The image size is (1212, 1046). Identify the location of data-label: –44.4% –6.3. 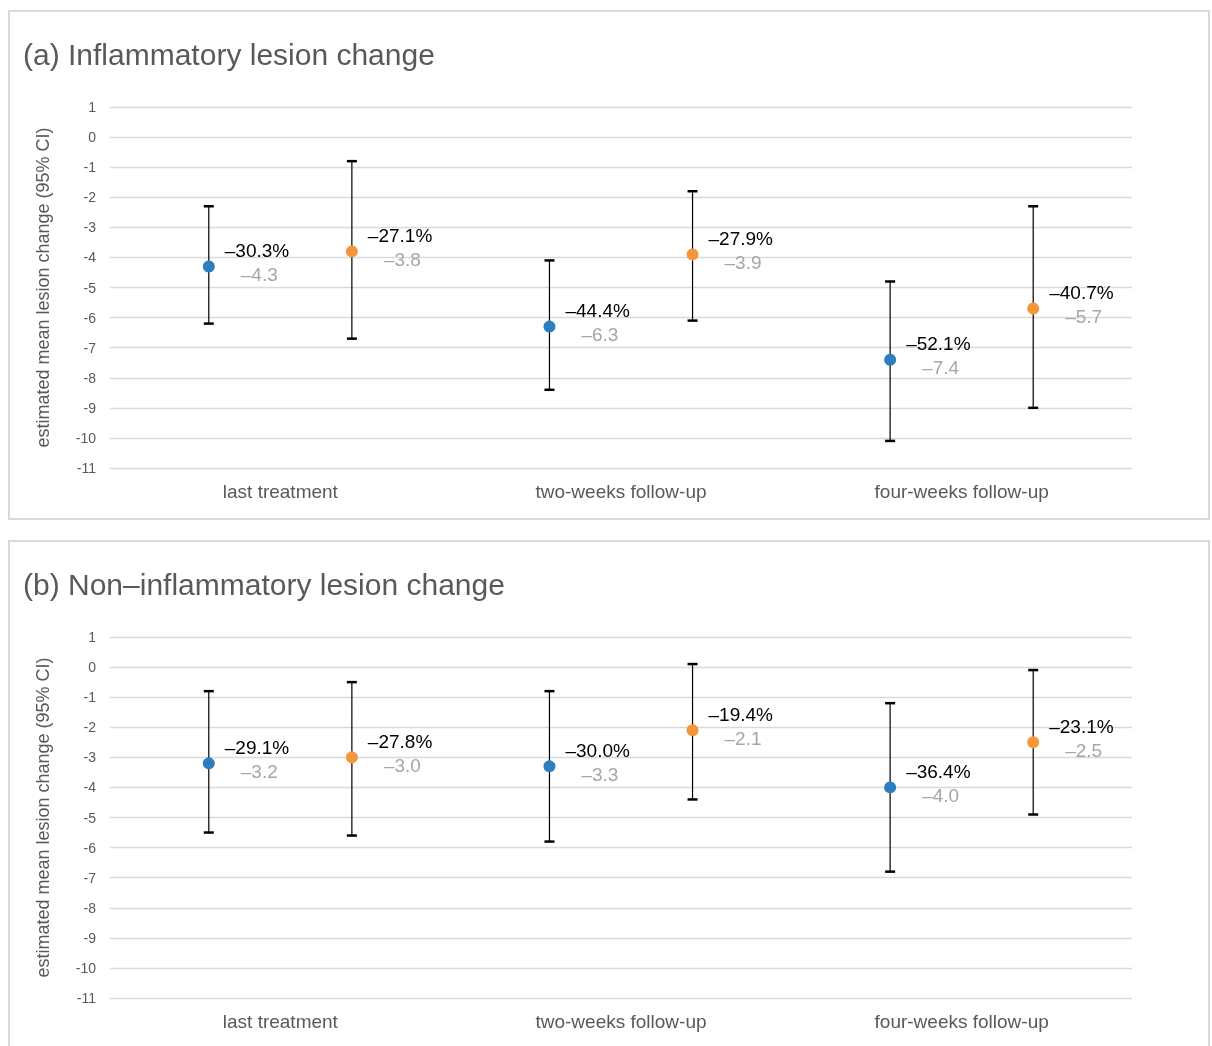
(598, 323).